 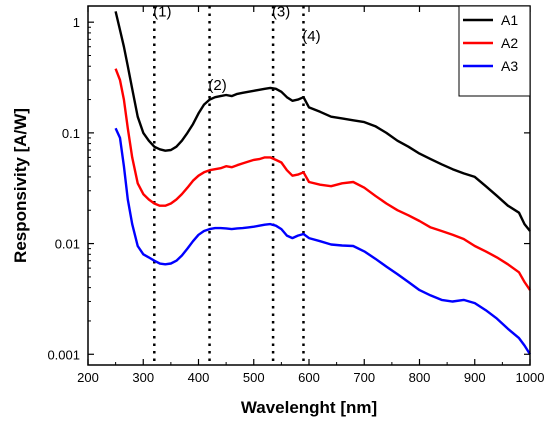 What do you see at coordinates (76, 22) in the screenshot?
I see `y-tick-label: 1` at bounding box center [76, 22].